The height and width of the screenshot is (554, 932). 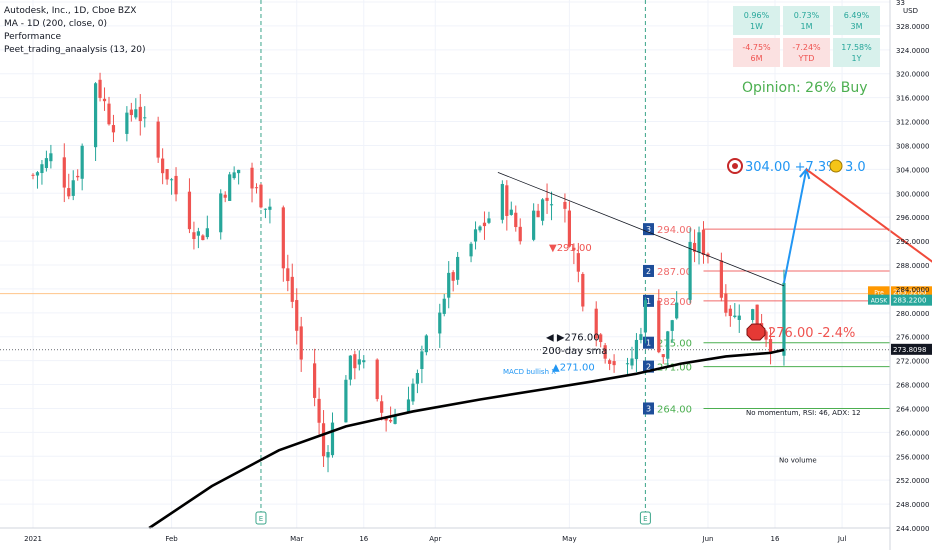 What do you see at coordinates (912, 27) in the screenshot?
I see `y-tick-label: 328.0000` at bounding box center [912, 27].